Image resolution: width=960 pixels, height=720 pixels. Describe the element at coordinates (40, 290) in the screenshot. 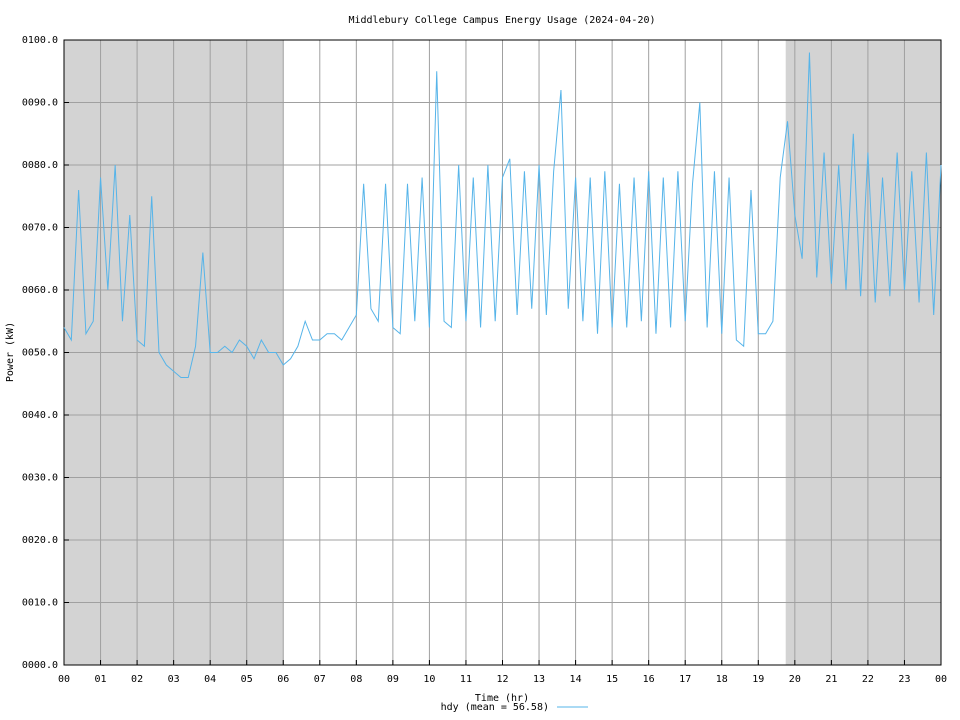

I see `y-tick-label: 0060.0` at that location.